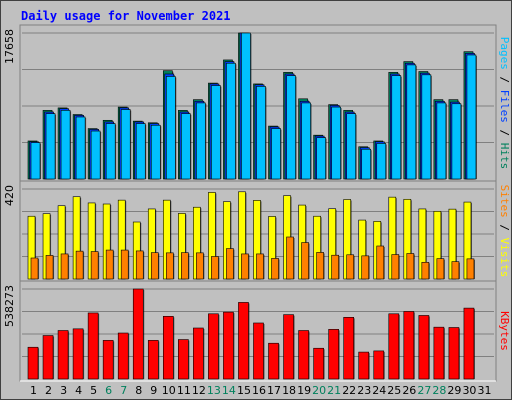 This screenshot has width=512, height=401. I want to click on x-tick-label: 13, so click(214, 390).